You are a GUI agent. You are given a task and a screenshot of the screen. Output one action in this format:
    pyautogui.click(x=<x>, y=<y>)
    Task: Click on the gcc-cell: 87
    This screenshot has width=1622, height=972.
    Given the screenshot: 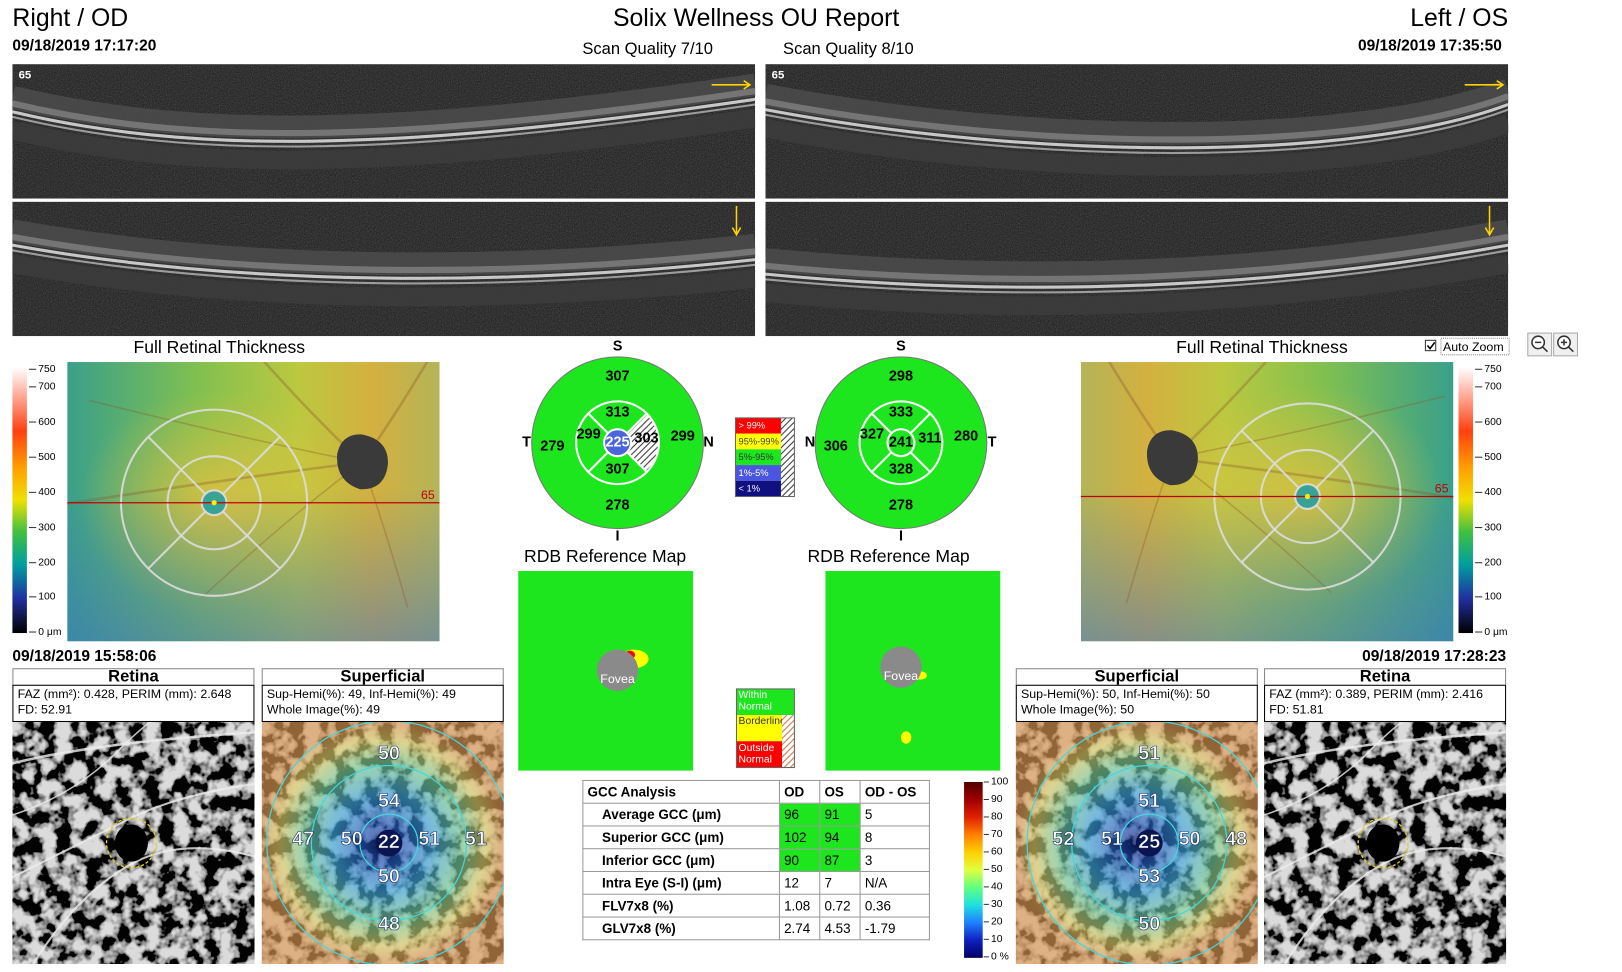 What is the action you would take?
    pyautogui.click(x=840, y=860)
    